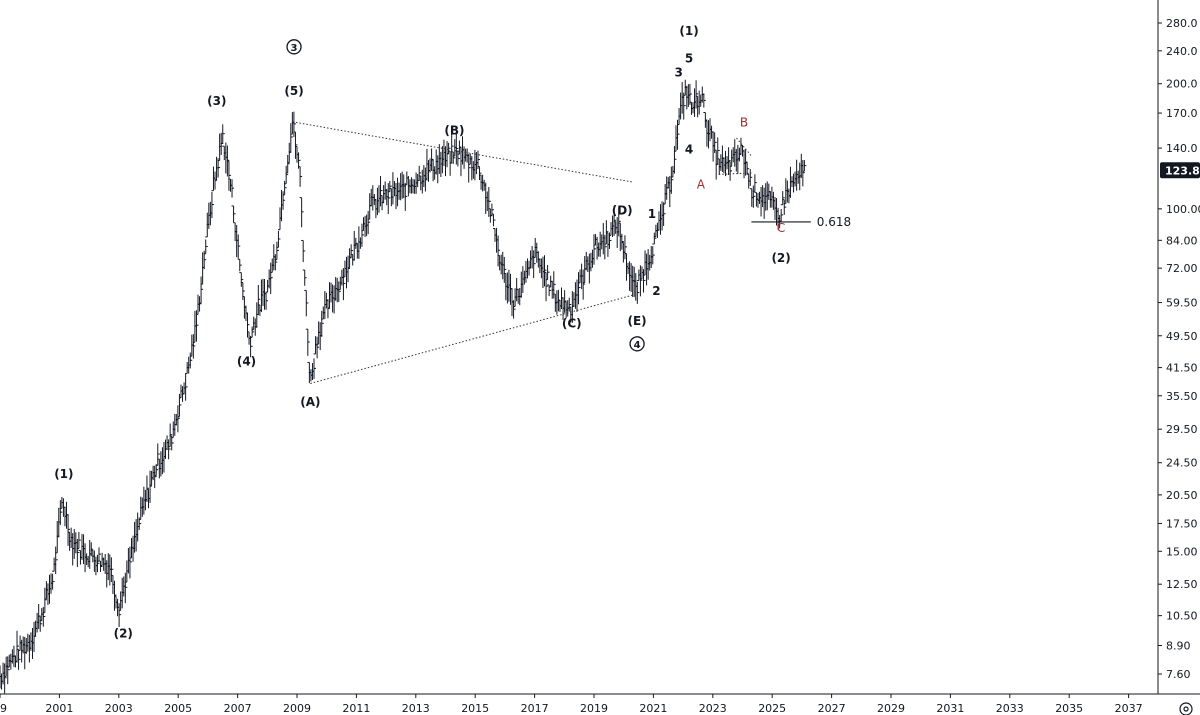  I want to click on wave-label: C, so click(781, 228).